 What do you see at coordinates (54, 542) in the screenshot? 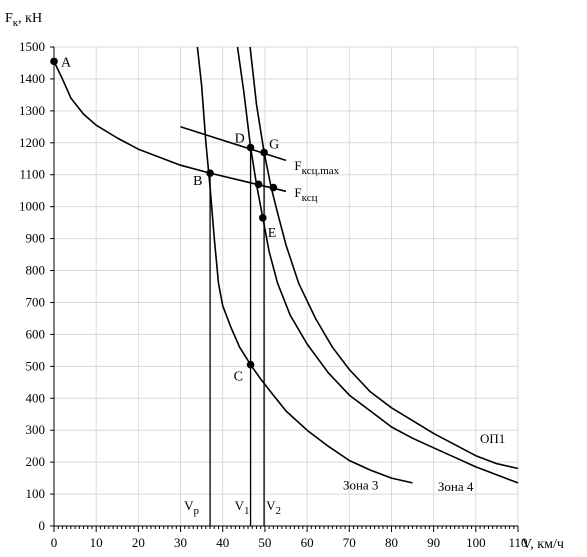
I see `x-tick-label: 0` at bounding box center [54, 542].